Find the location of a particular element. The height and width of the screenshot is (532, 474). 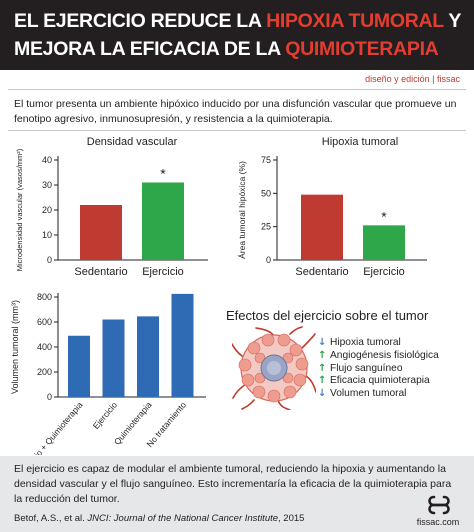

effect-label: Angiogénesis fisiológica is located at coordinates (384, 355).